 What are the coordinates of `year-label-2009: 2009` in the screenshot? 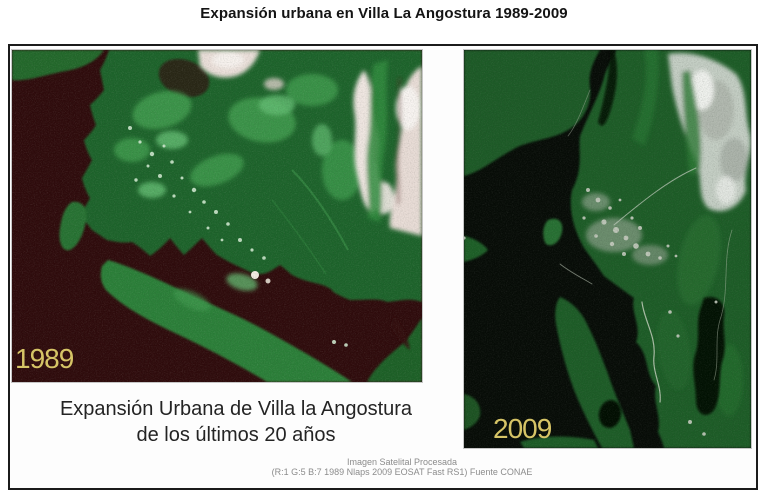 It's located at (522, 428).